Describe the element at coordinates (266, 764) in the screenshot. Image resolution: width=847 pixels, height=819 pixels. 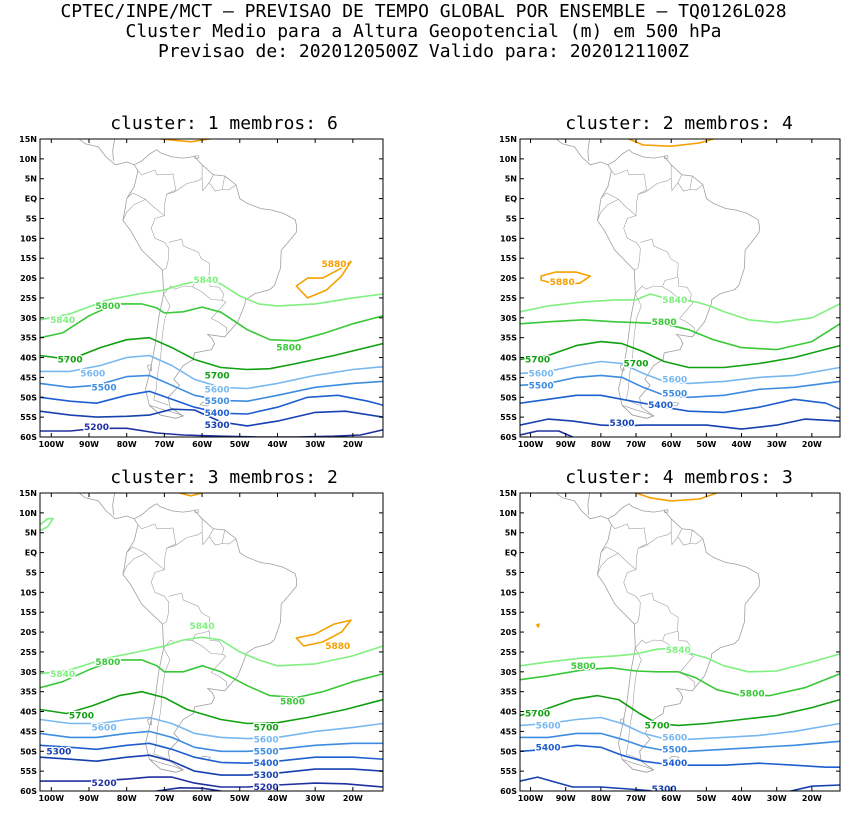
I see `contour-label: 5400` at that location.